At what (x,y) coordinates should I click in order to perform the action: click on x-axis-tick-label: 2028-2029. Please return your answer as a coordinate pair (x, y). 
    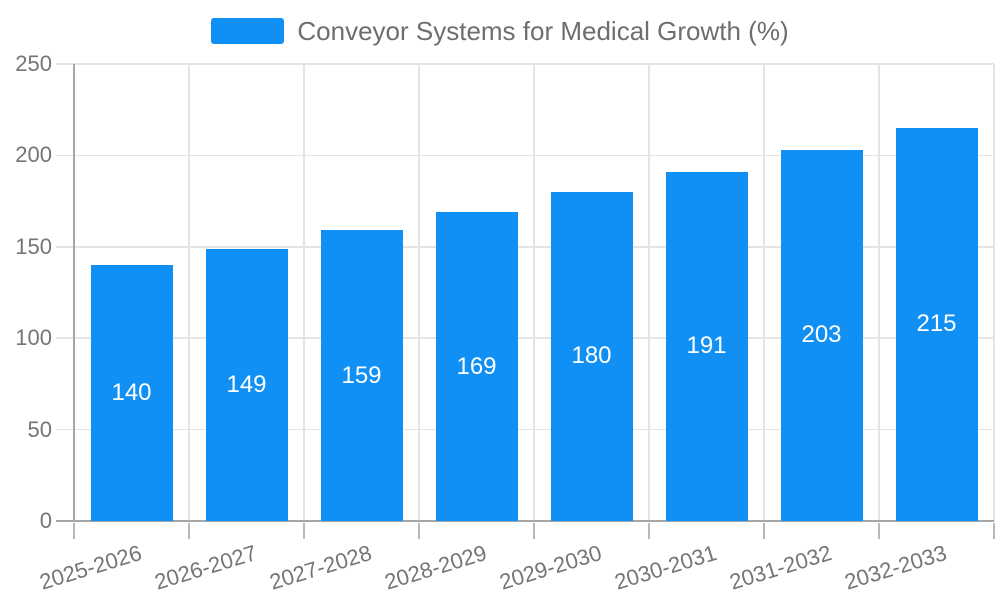
    Looking at the image, I should click on (435, 567).